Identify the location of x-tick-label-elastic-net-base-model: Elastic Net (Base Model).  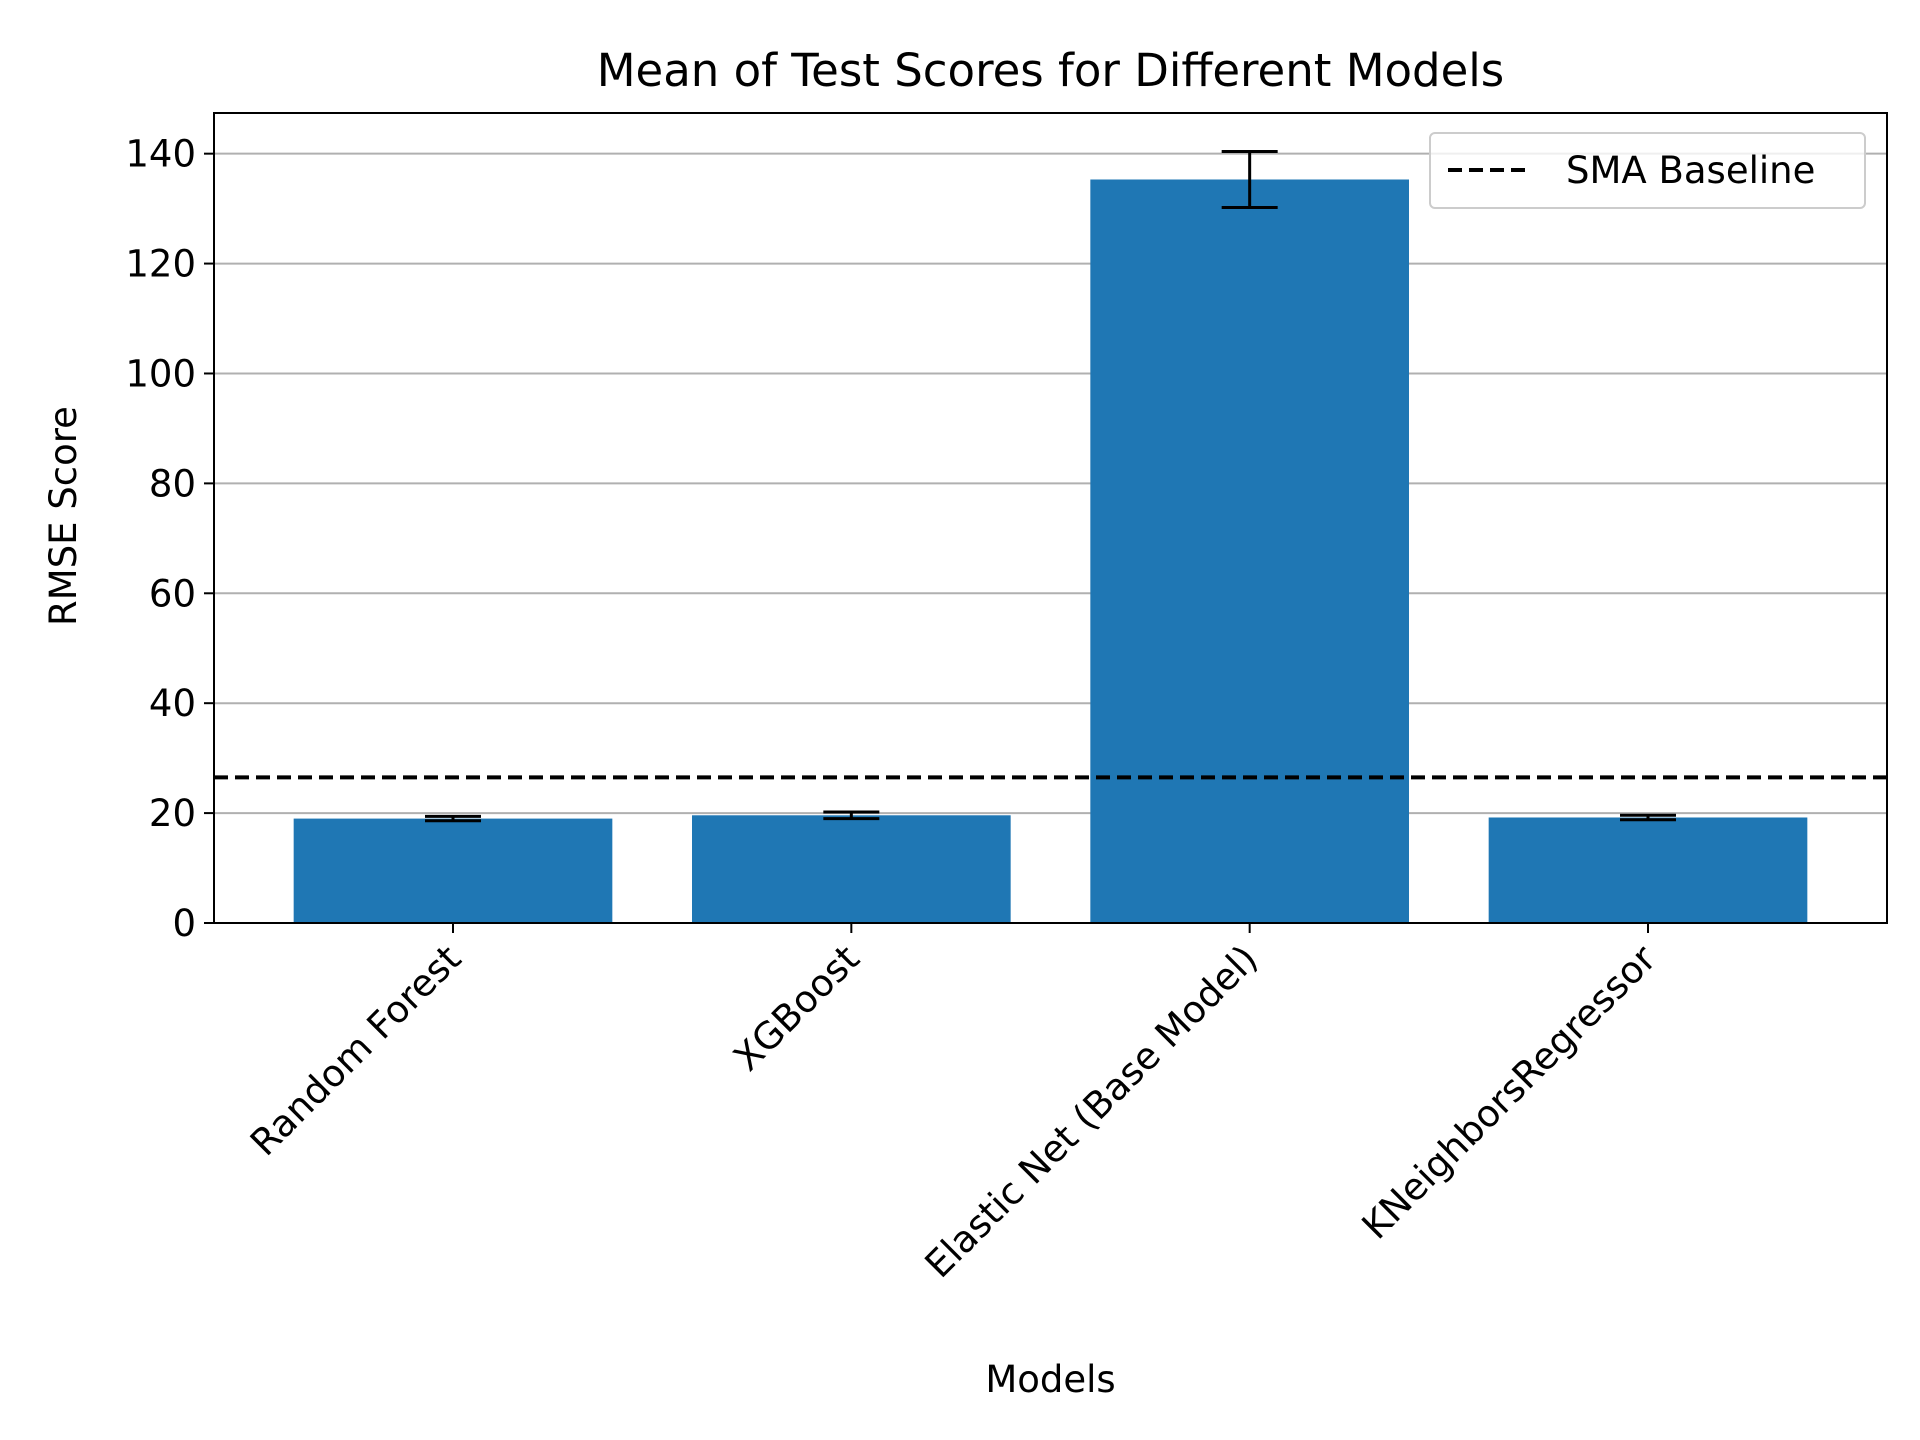
(1091, 1111).